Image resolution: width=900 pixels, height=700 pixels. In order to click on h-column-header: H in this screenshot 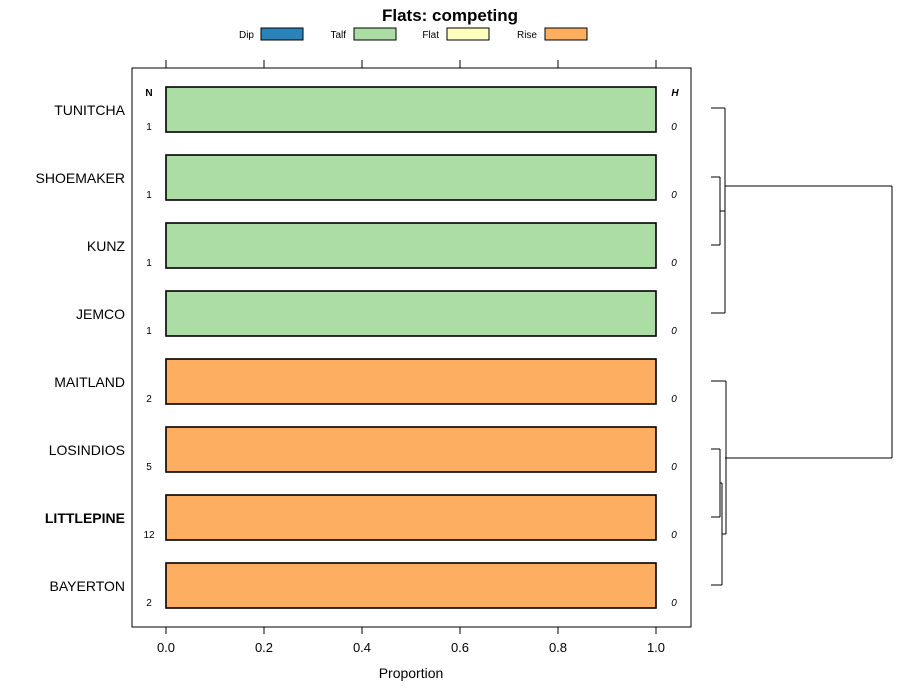, I will do `click(675, 93)`.